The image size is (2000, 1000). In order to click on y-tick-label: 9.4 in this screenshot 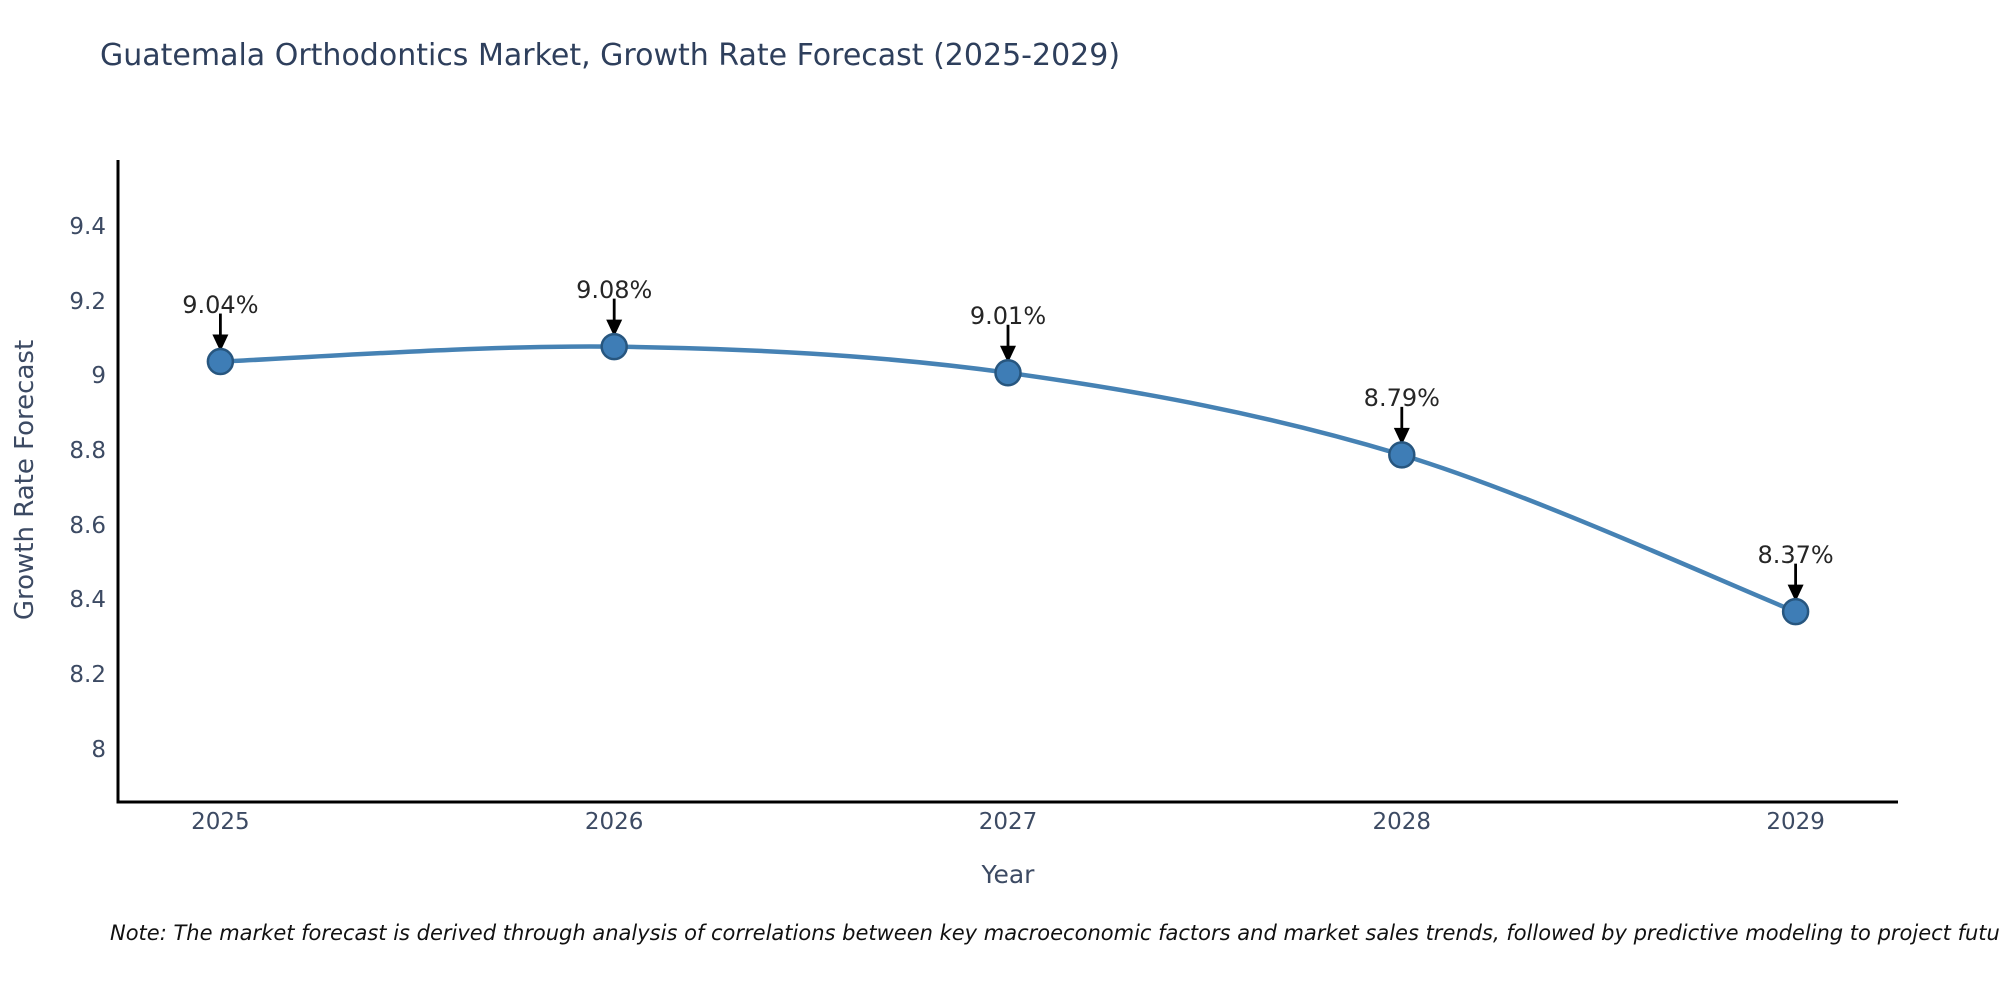, I will do `click(87, 227)`.